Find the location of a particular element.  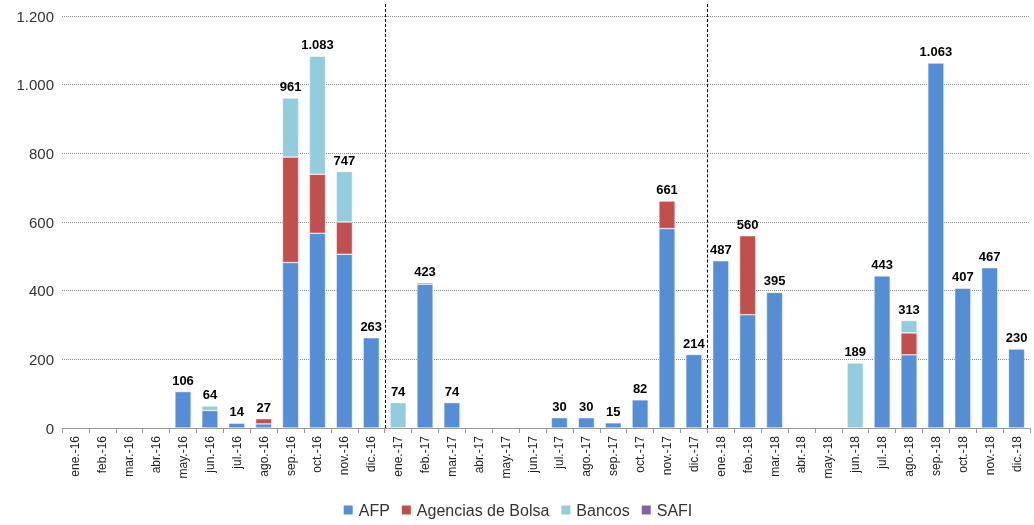

y-tick-label: 0 is located at coordinates (49, 428).